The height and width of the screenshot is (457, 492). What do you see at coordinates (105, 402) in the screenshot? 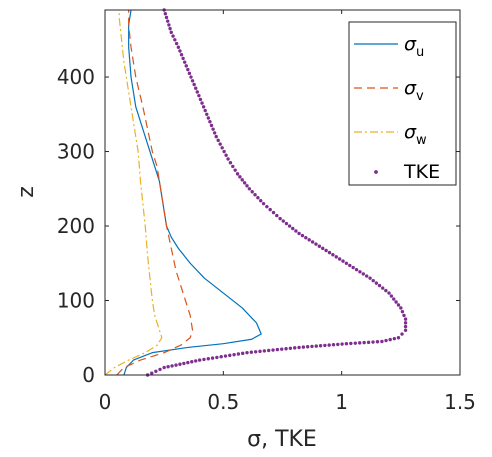
I see `x-tick-label: 0` at bounding box center [105, 402].